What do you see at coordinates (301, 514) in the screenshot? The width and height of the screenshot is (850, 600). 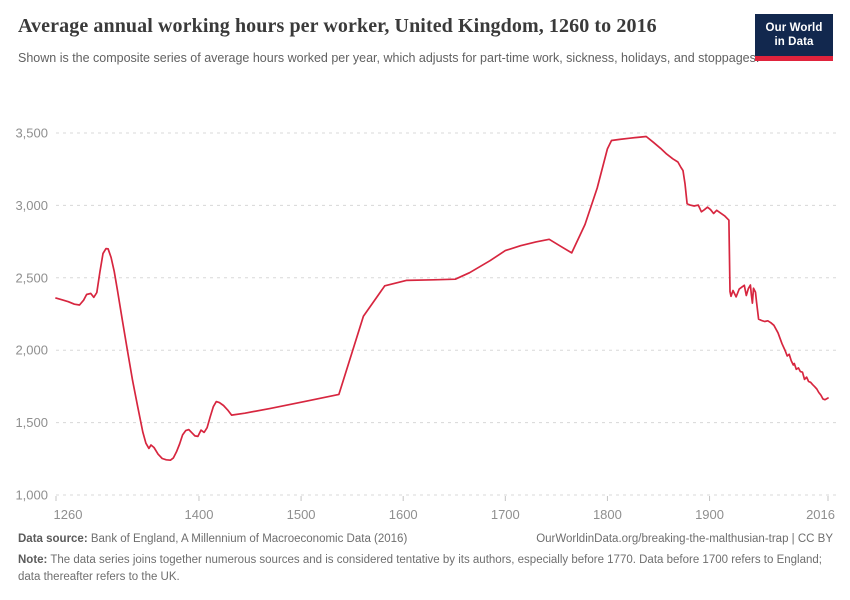 I see `x-axis-tick-label: 1500` at bounding box center [301, 514].